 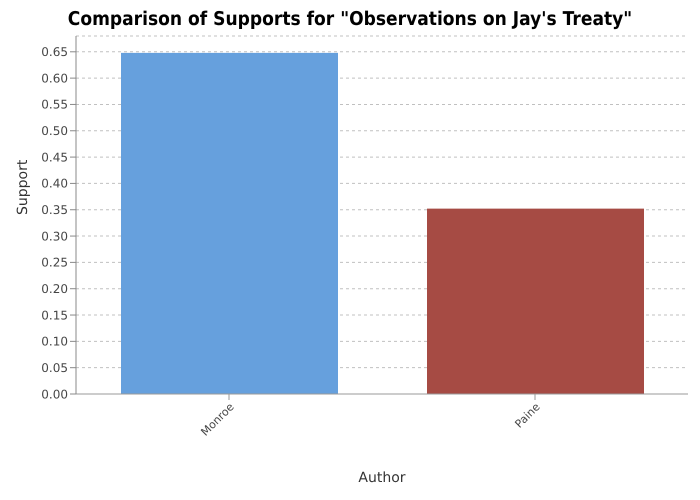 I want to click on y-tick-label: 0.50, so click(x=54, y=131).